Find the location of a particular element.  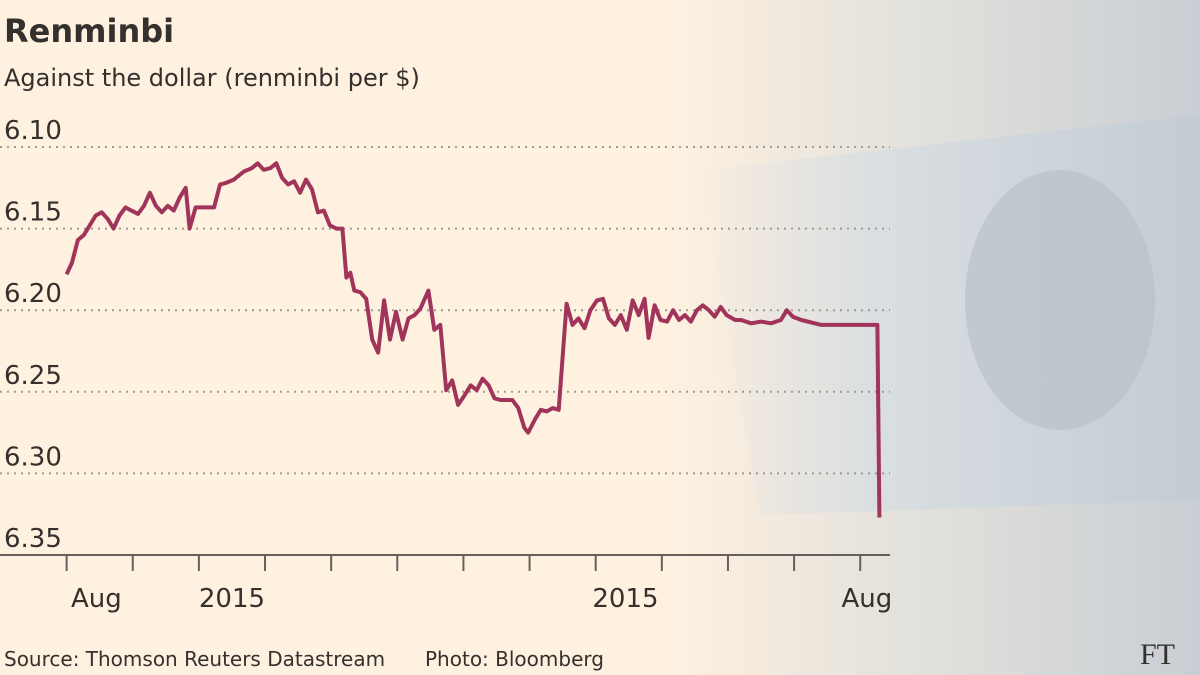

y-tick-label: 6.10 is located at coordinates (33, 131).